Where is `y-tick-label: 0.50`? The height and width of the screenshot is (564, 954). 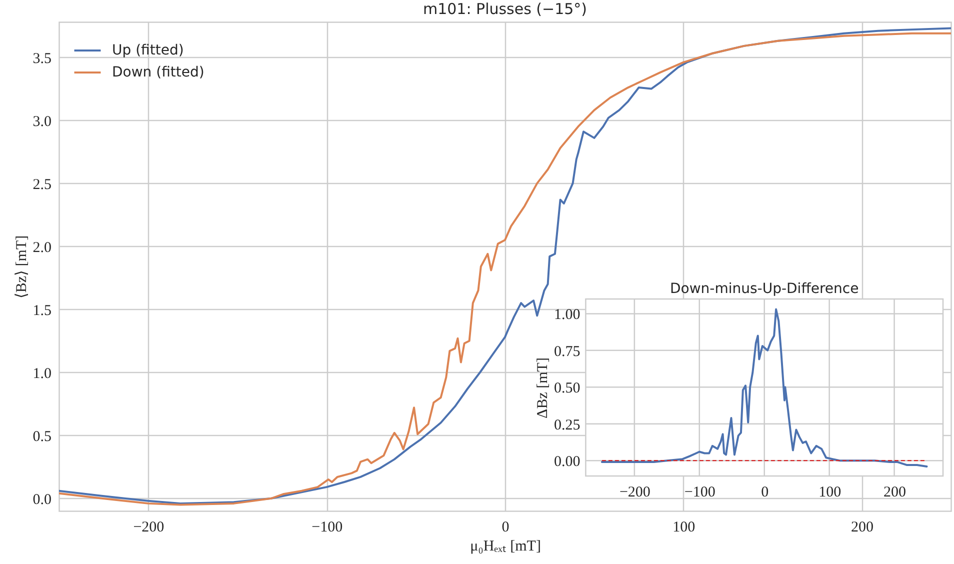 y-tick-label: 0.50 is located at coordinates (567, 388).